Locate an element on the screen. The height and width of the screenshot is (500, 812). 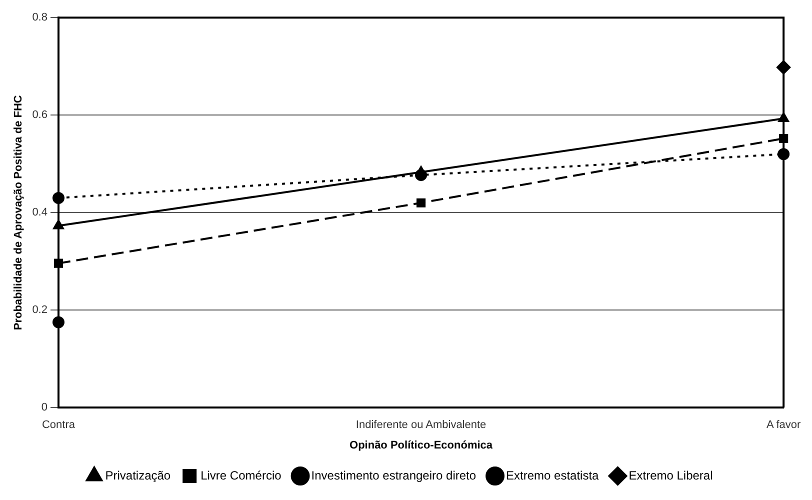
y-tick-label: 0.8 is located at coordinates (40, 18).